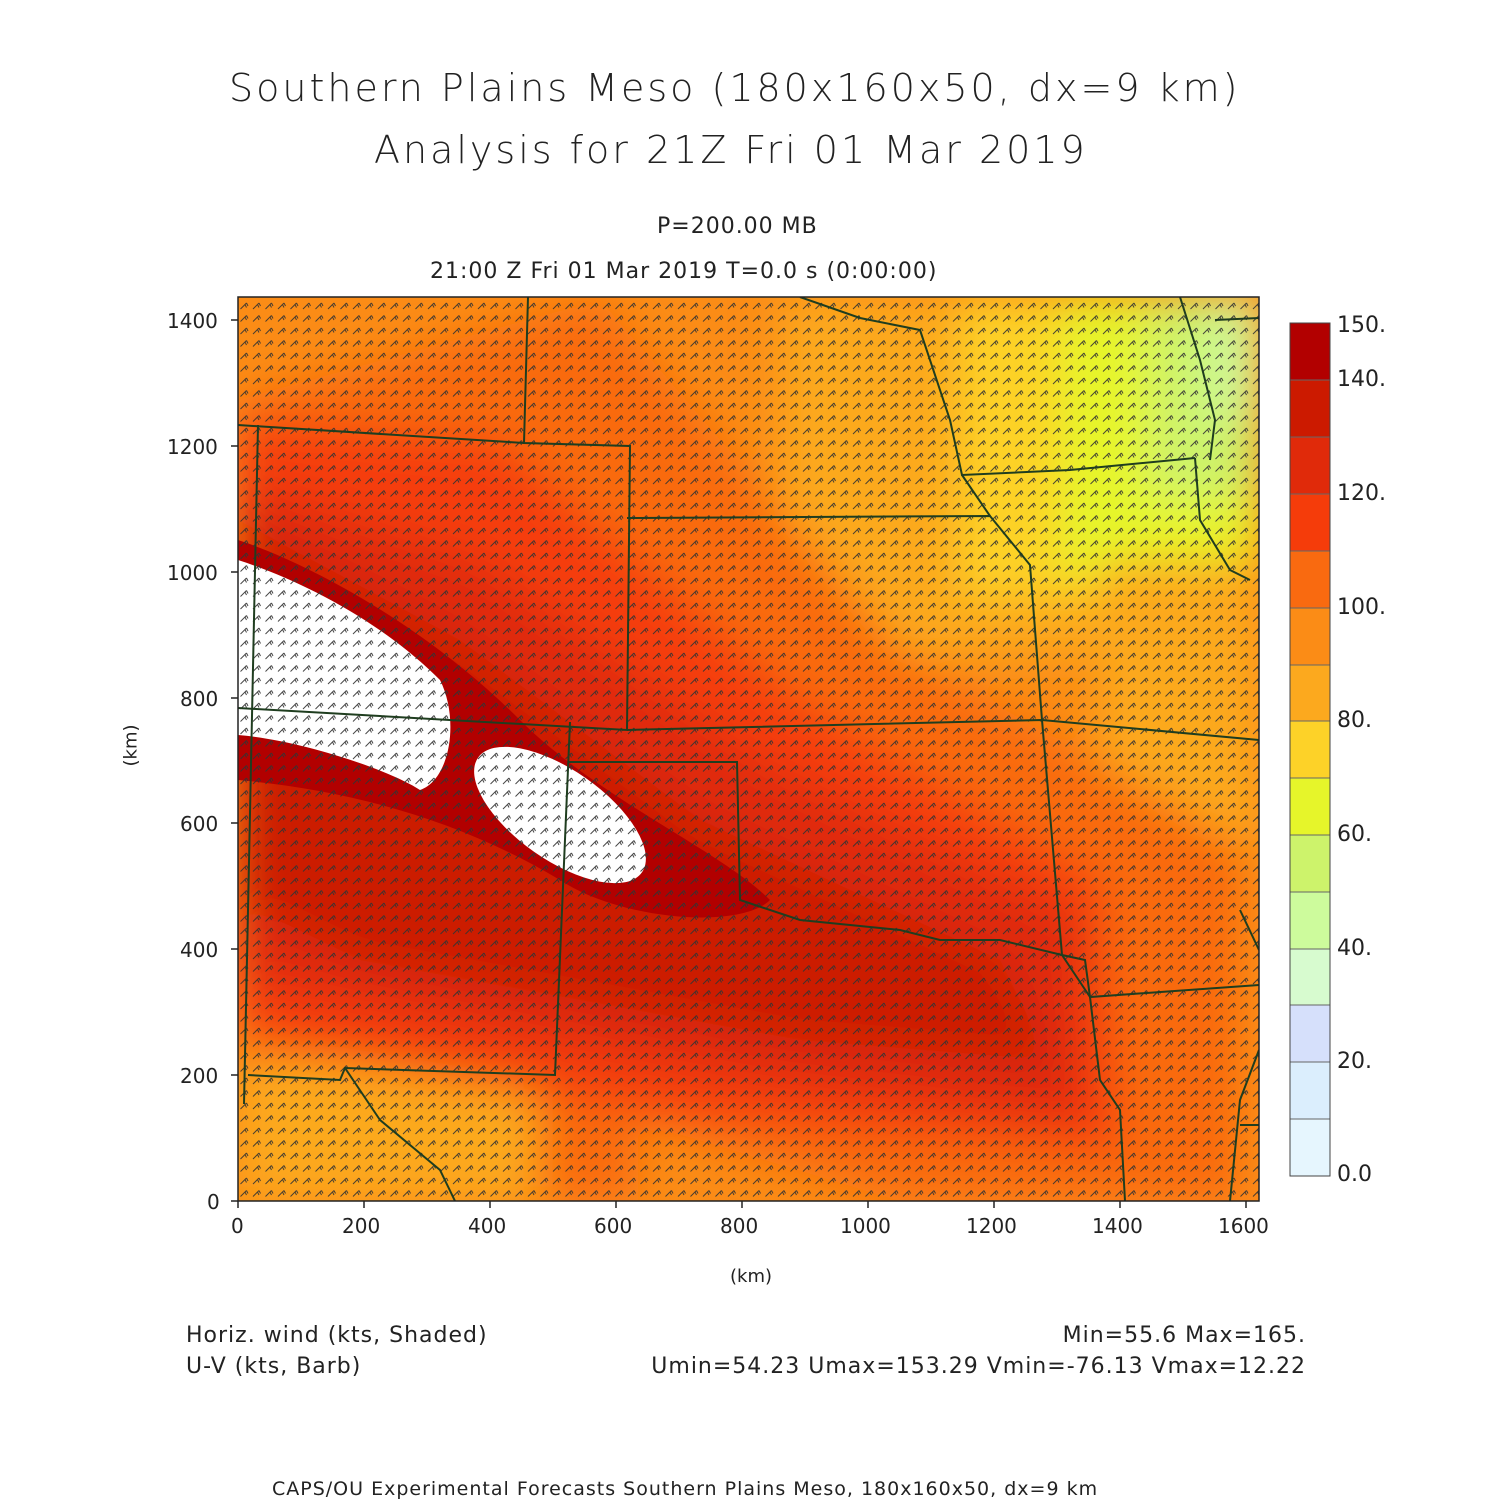 This screenshot has height=1500, width=1500. Describe the element at coordinates (1354, 720) in the screenshot. I see `colorbar-label: 80.` at that location.